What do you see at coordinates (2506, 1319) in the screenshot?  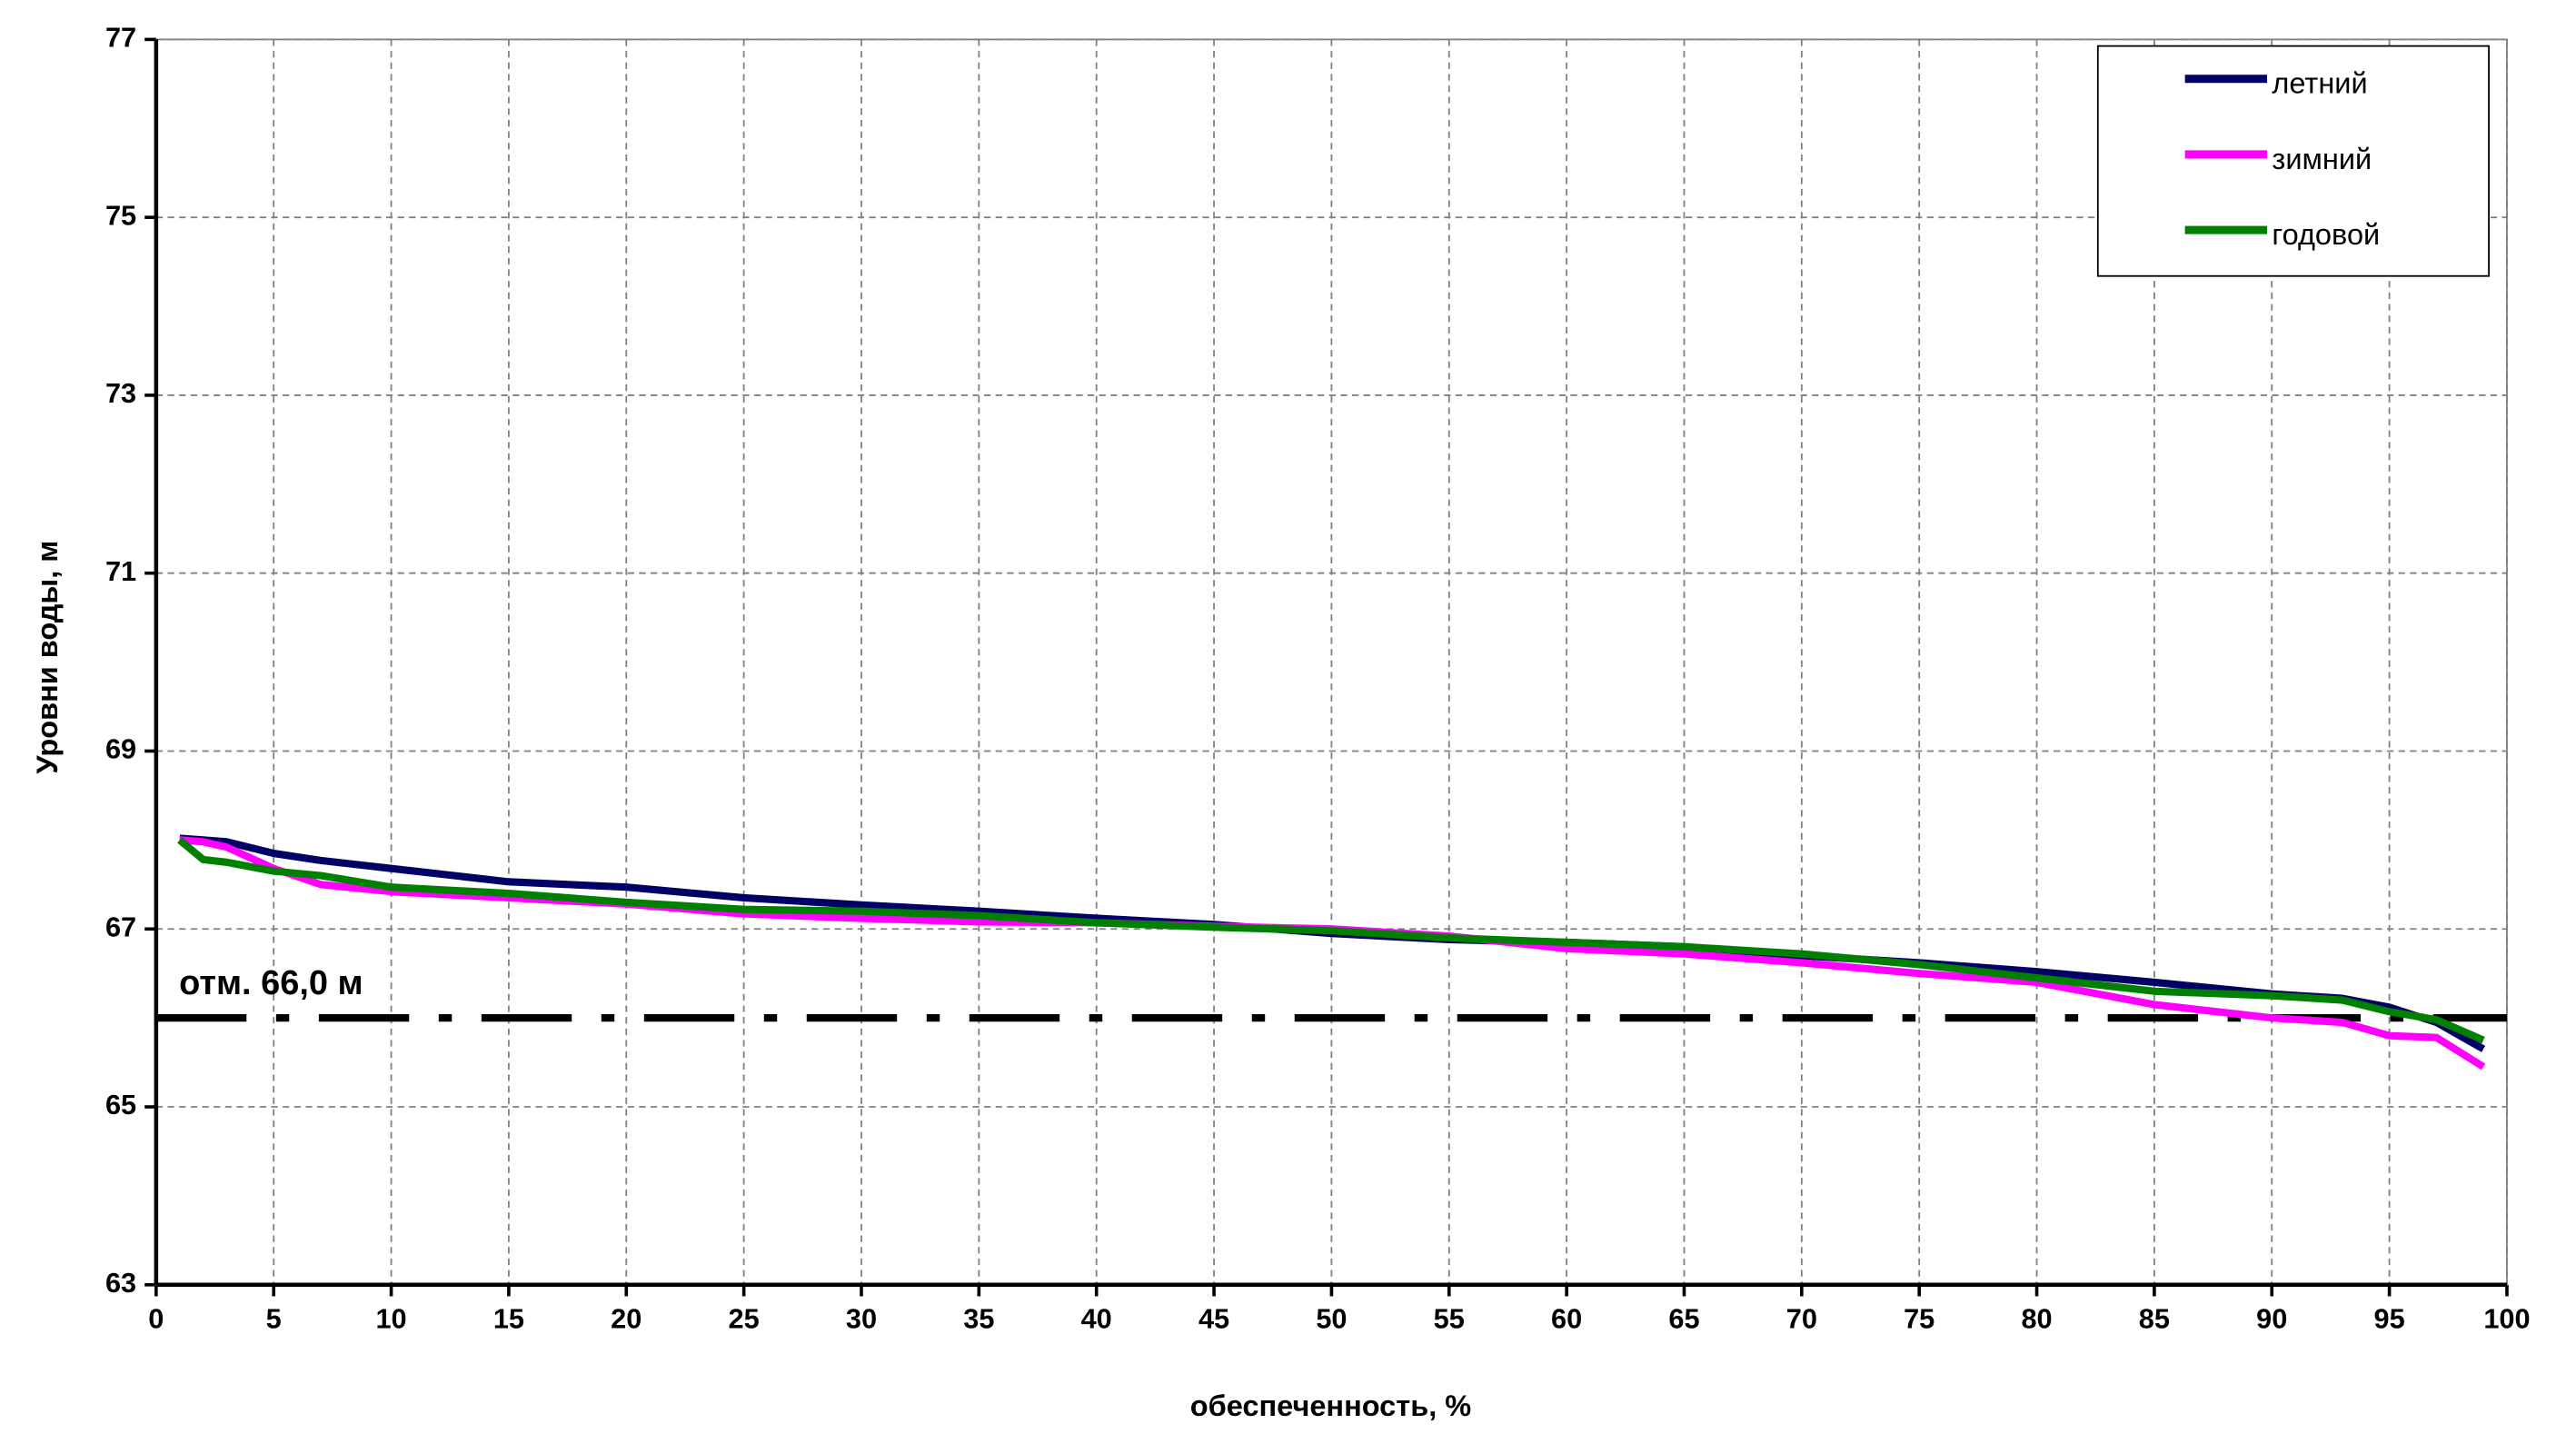 I see `x-tick-label: 100` at bounding box center [2506, 1319].